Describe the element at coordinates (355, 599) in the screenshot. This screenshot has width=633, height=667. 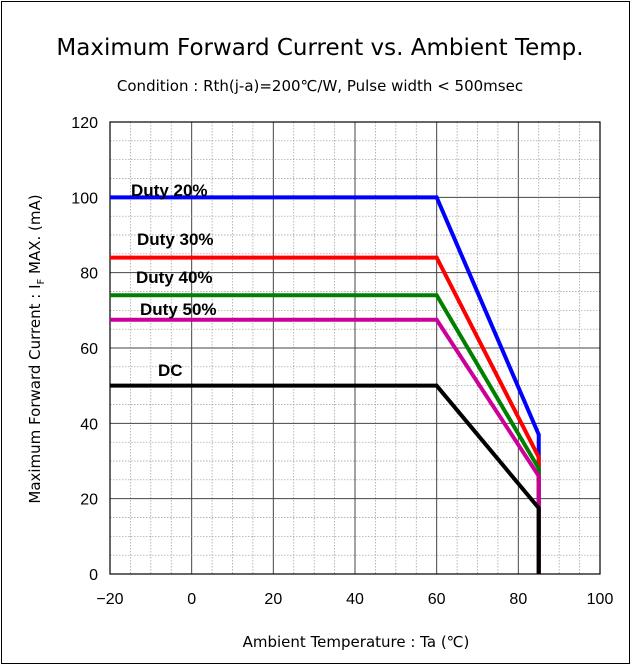
I see `x-tick-label: 40` at that location.